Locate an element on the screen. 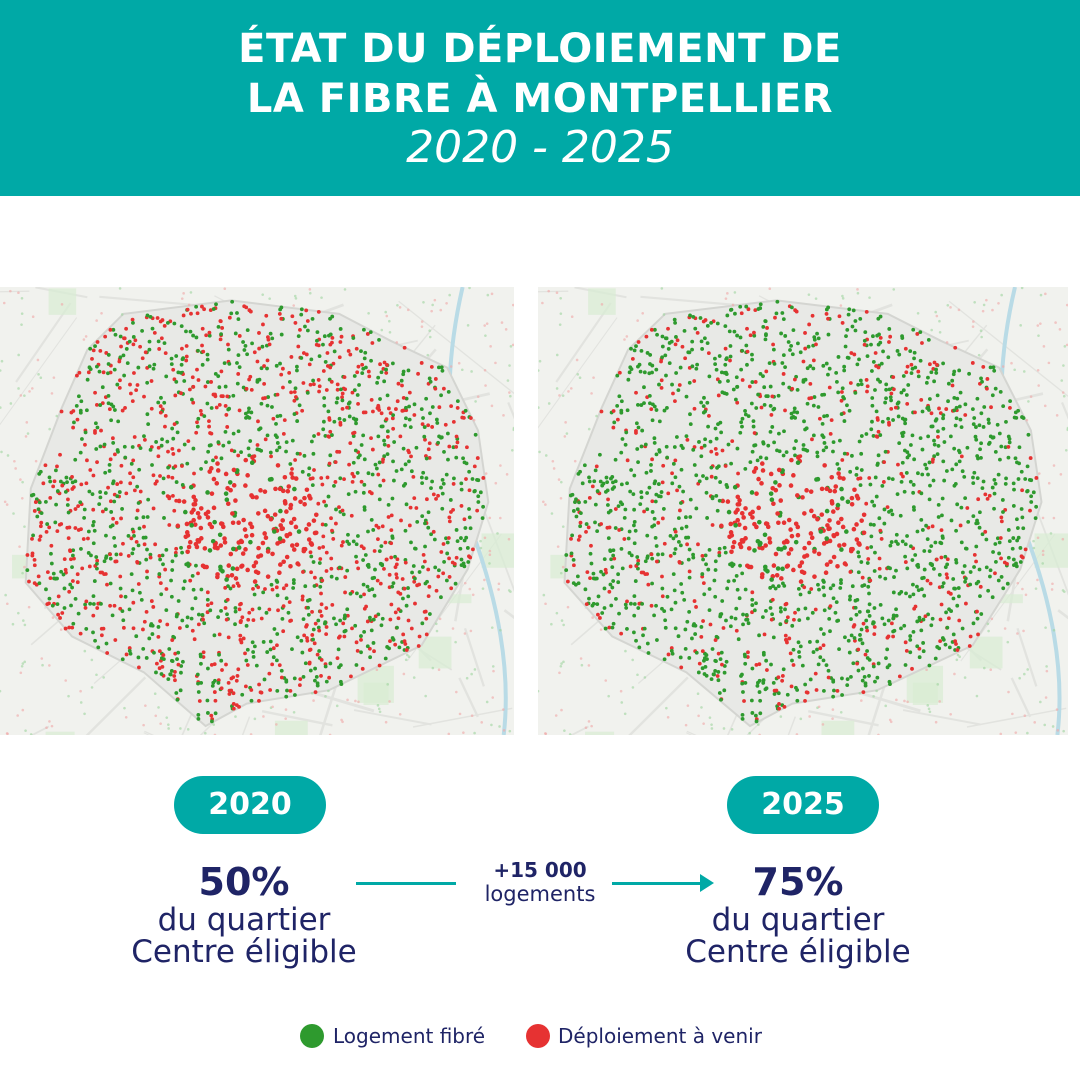 Image resolution: width=1080 pixels, height=1080 pixels. delta-number: +15 000 is located at coordinates (540, 870).